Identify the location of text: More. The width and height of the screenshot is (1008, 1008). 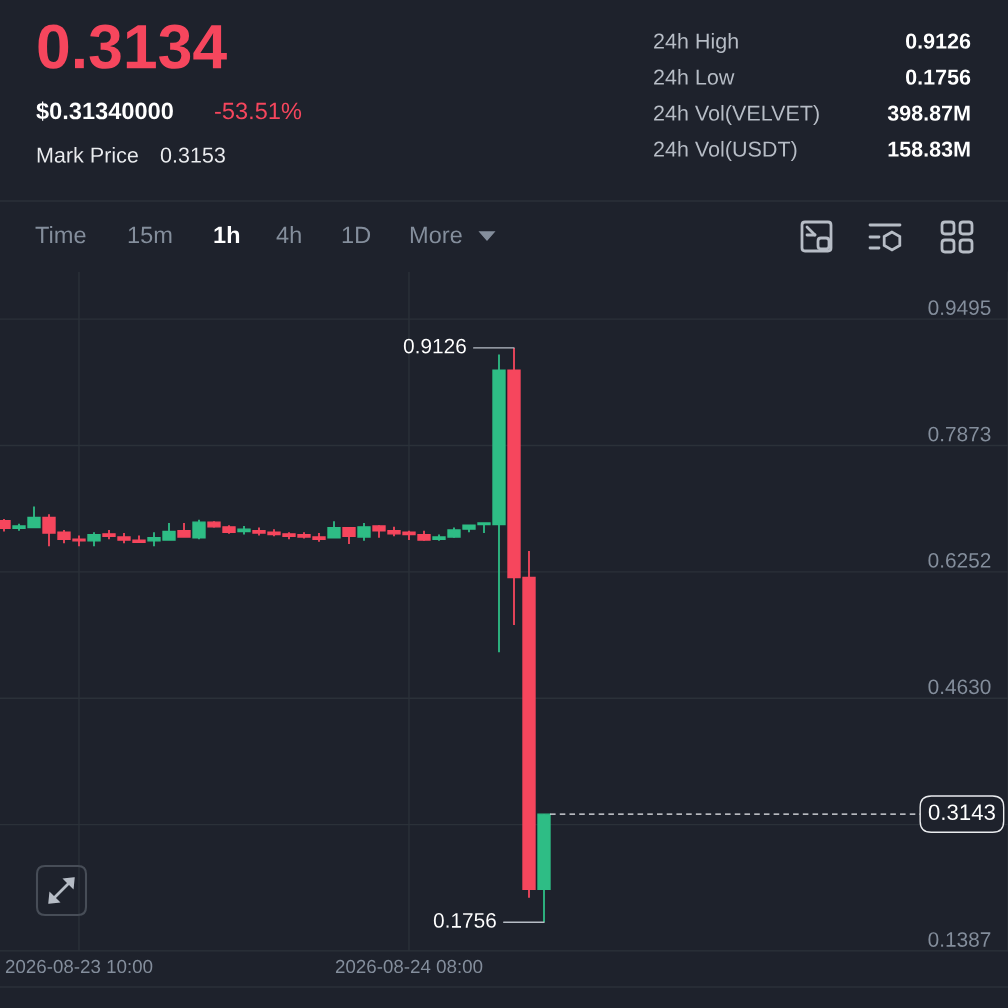
(436, 235).